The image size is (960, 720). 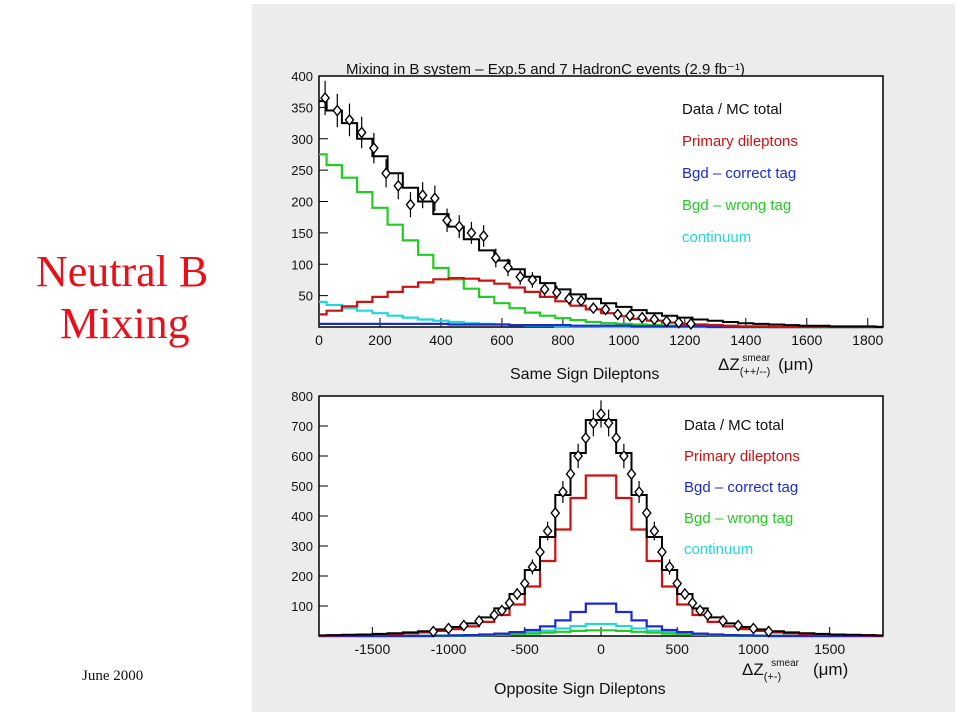 I want to click on top-x-tick-label: 200, so click(x=380, y=340).